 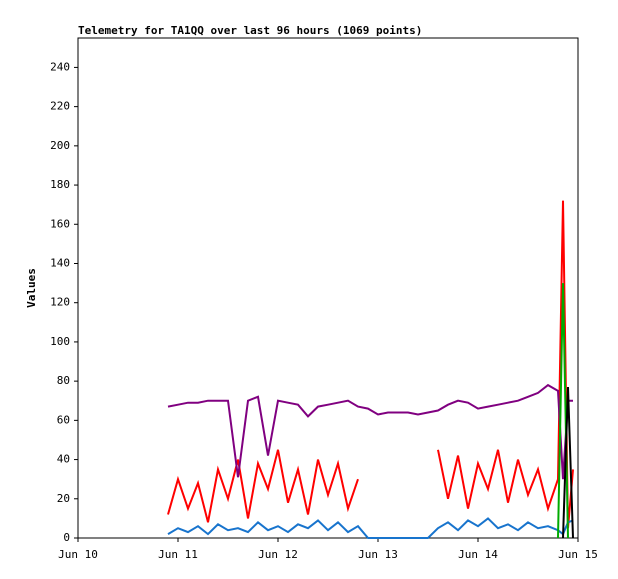 I want to click on y-tick-label: 220, so click(x=60, y=106).